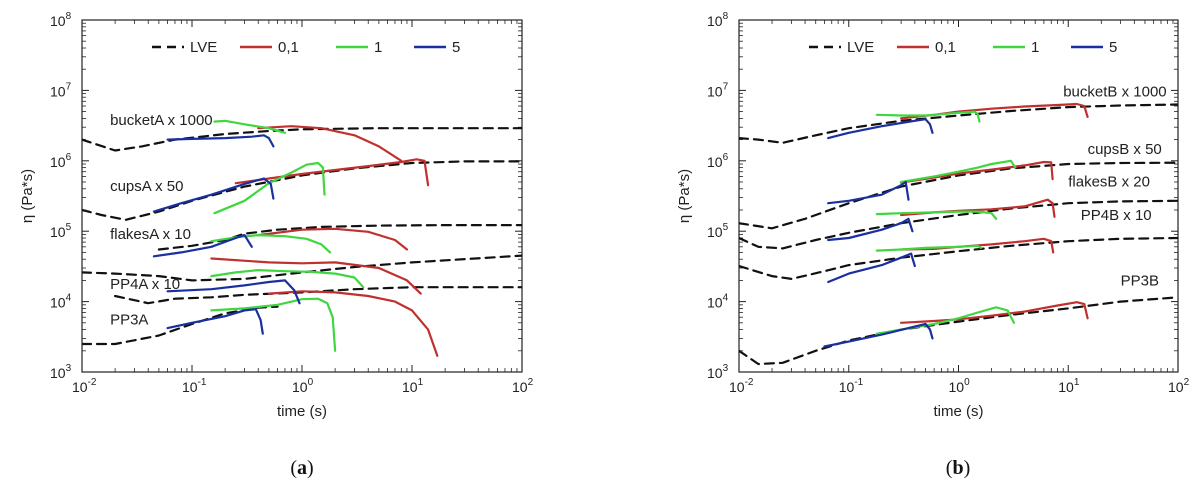 The width and height of the screenshot is (1195, 493). What do you see at coordinates (146, 186) in the screenshot?
I see `curve-label: cupsA x 50` at bounding box center [146, 186].